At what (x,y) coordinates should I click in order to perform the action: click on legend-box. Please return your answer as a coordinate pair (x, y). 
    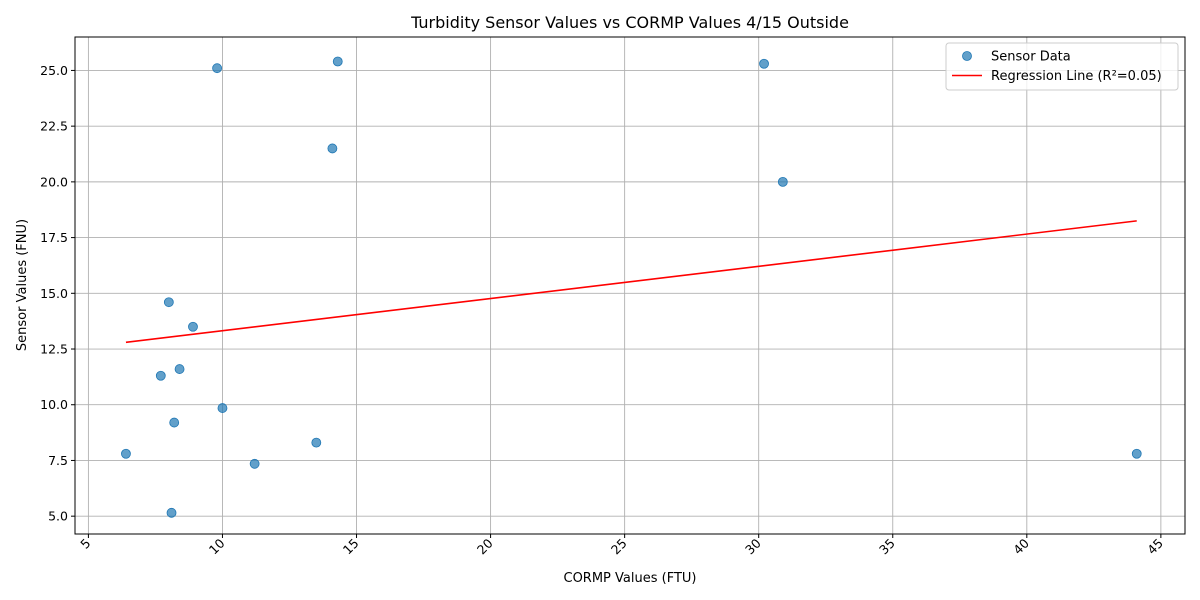
    Looking at the image, I should click on (1062, 66).